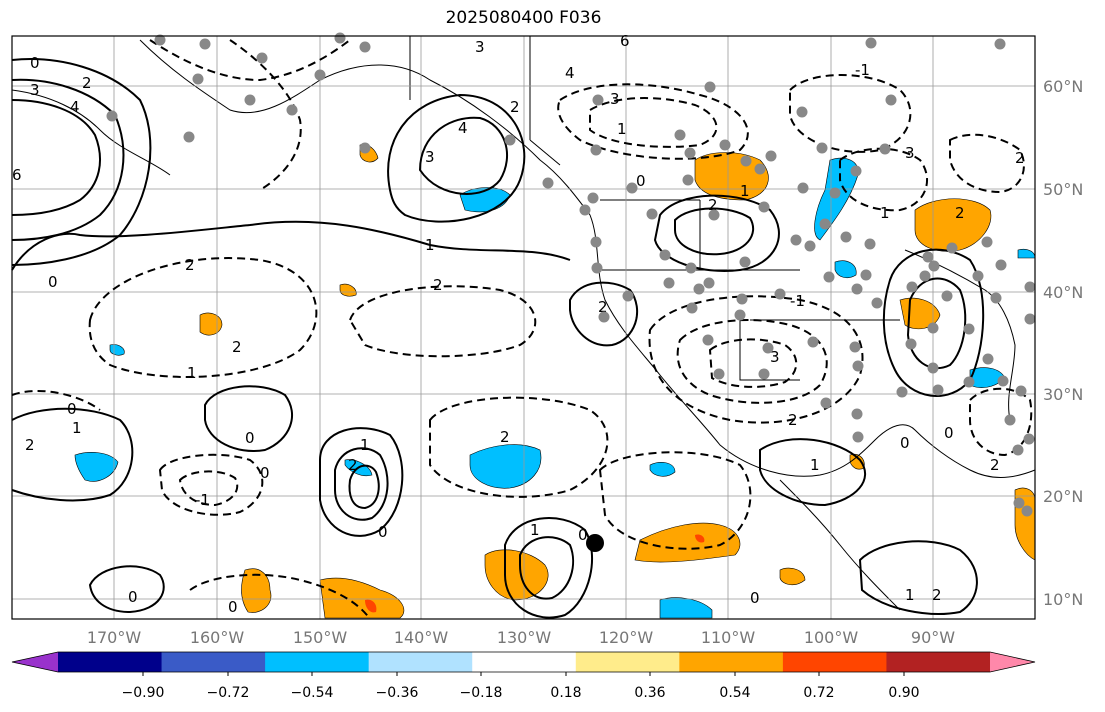 Image resolution: width=1105 pixels, height=712 pixels. What do you see at coordinates (217, 637) in the screenshot?
I see `lon-label: 160°W` at bounding box center [217, 637].